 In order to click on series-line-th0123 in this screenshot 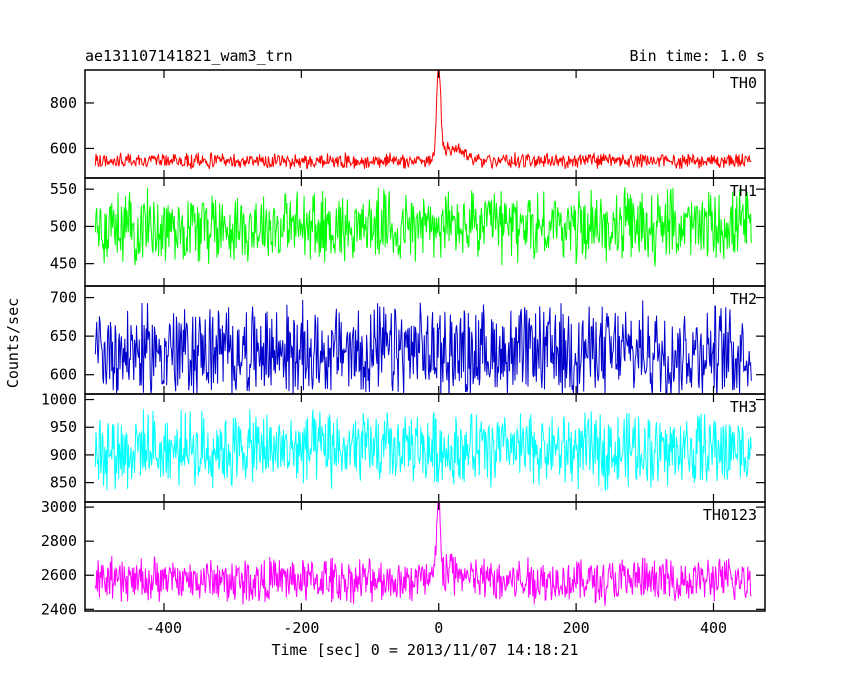, I will do `click(423, 554)`.